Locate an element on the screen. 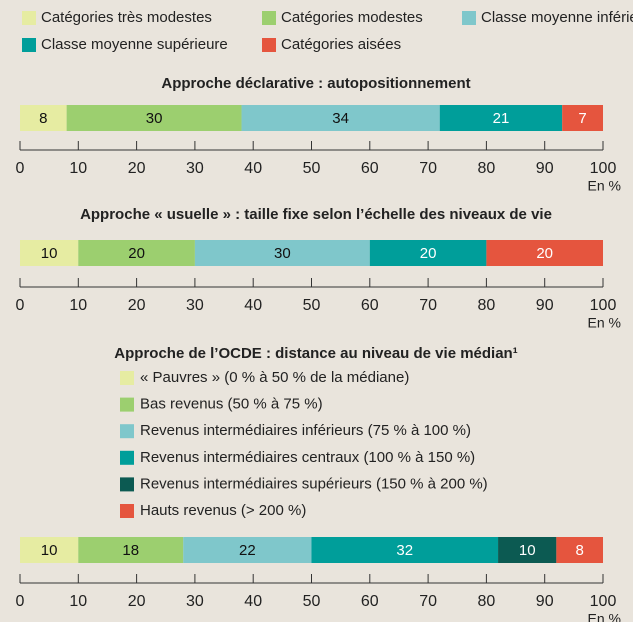 Image resolution: width=633 pixels, height=622 pixels. value-label: 34 is located at coordinates (340, 118).